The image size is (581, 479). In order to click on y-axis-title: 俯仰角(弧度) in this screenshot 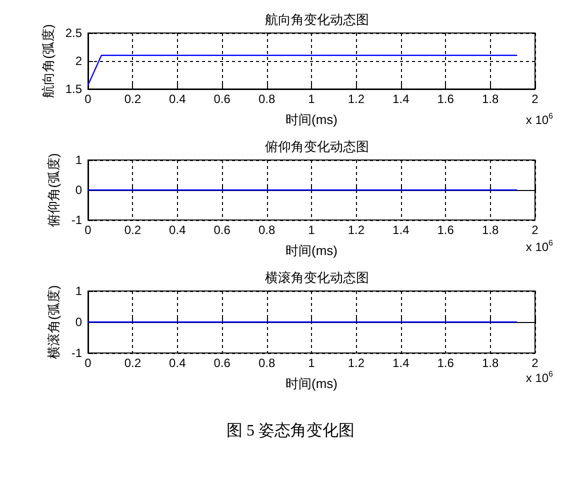, I will do `click(53, 190)`.